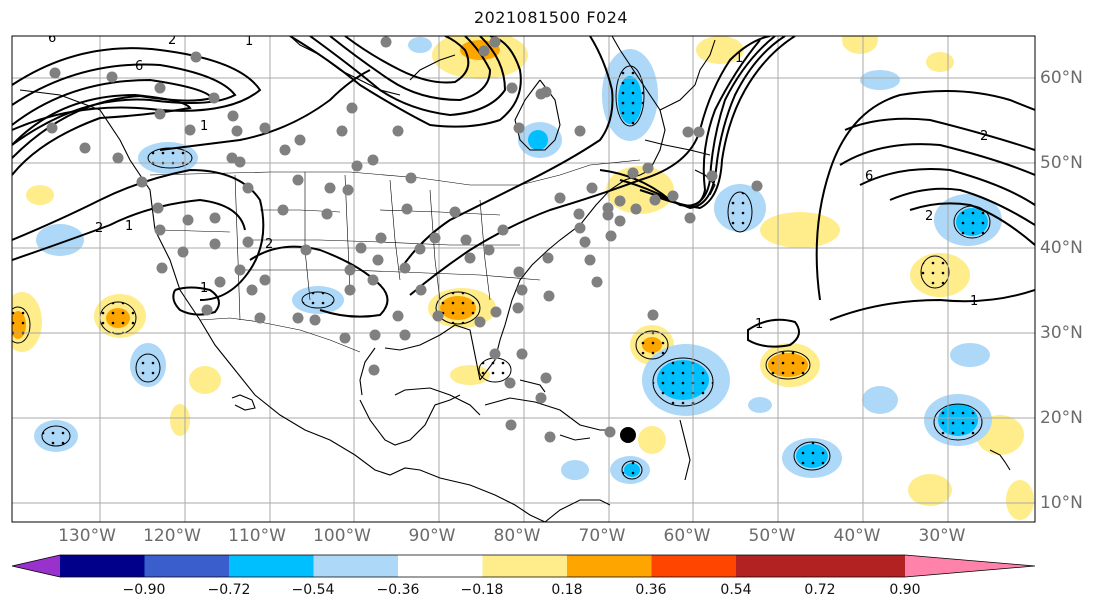  What do you see at coordinates (1061, 248) in the screenshot?
I see `lat-label: 40°N` at bounding box center [1061, 248].